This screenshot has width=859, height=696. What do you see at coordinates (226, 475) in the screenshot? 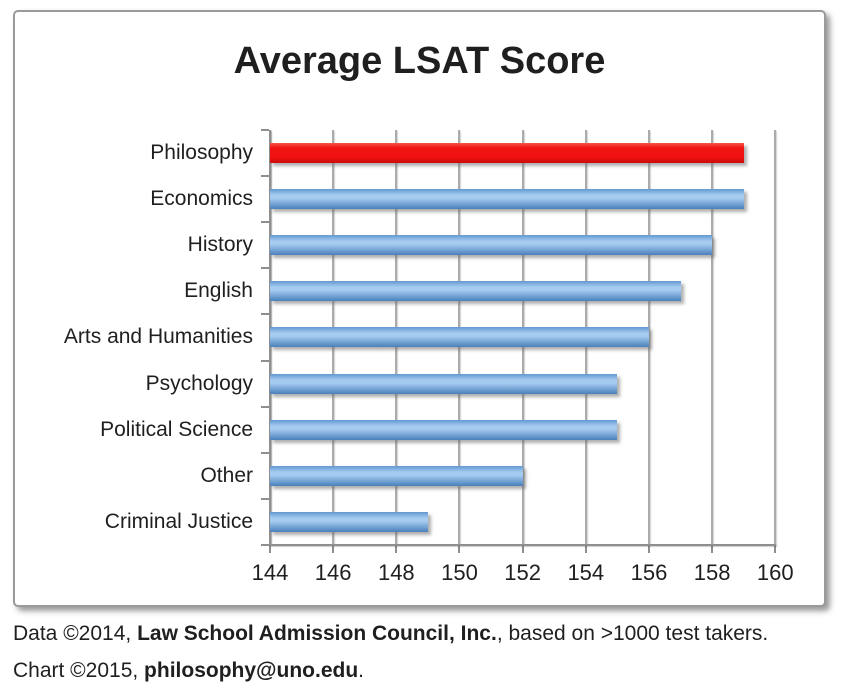
I see `category-label-other: Other` at bounding box center [226, 475].